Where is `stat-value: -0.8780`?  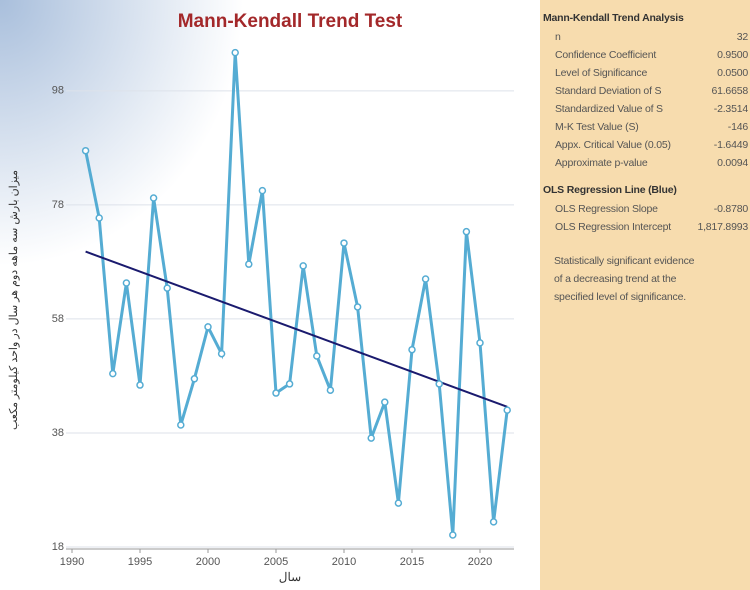 stat-value: -0.8780 is located at coordinates (730, 209).